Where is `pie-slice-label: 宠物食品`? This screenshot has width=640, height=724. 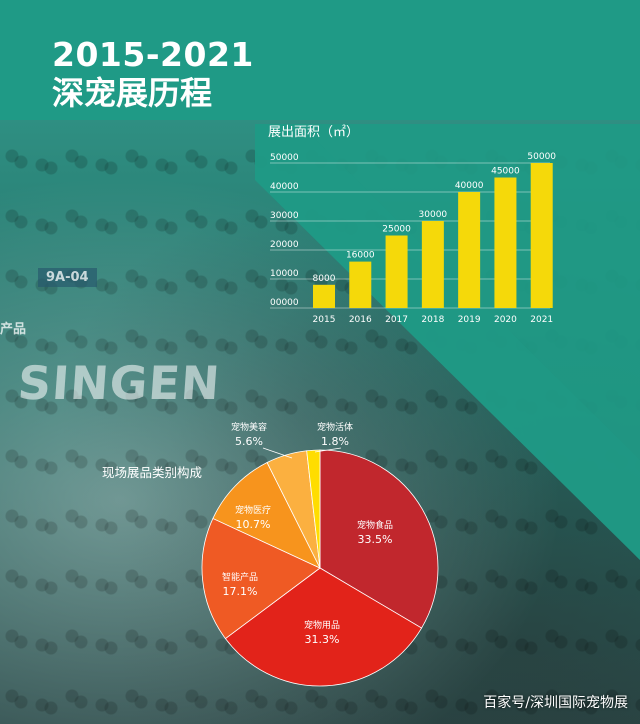 pie-slice-label: 宠物食品 is located at coordinates (375, 525).